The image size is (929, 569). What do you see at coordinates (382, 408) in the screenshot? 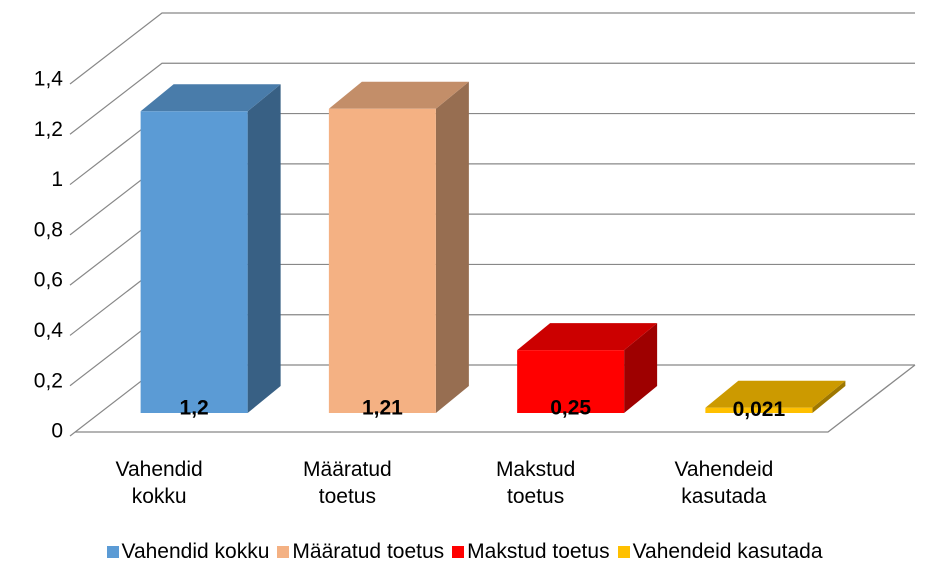
I see `data-label: 1,21` at bounding box center [382, 408].